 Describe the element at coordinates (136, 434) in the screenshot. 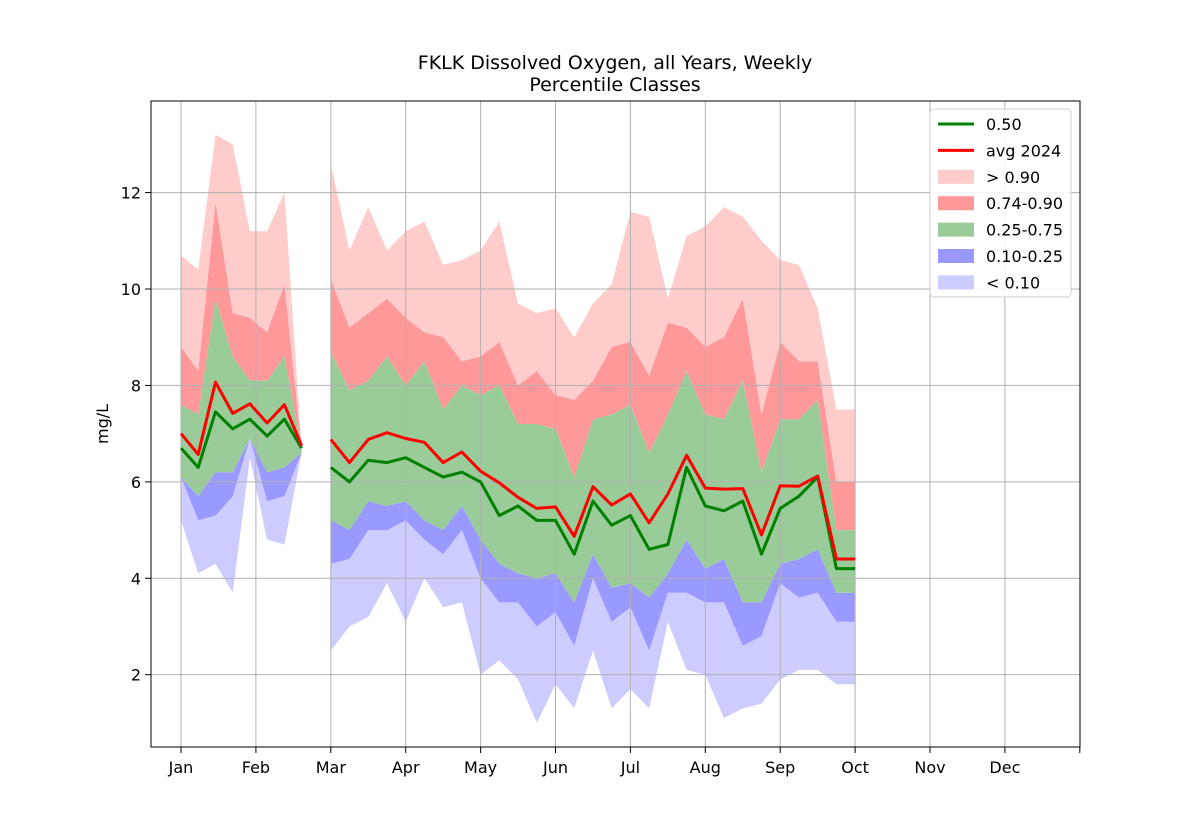

I see `y-axis: 2 4 6 8 10 12` at that location.